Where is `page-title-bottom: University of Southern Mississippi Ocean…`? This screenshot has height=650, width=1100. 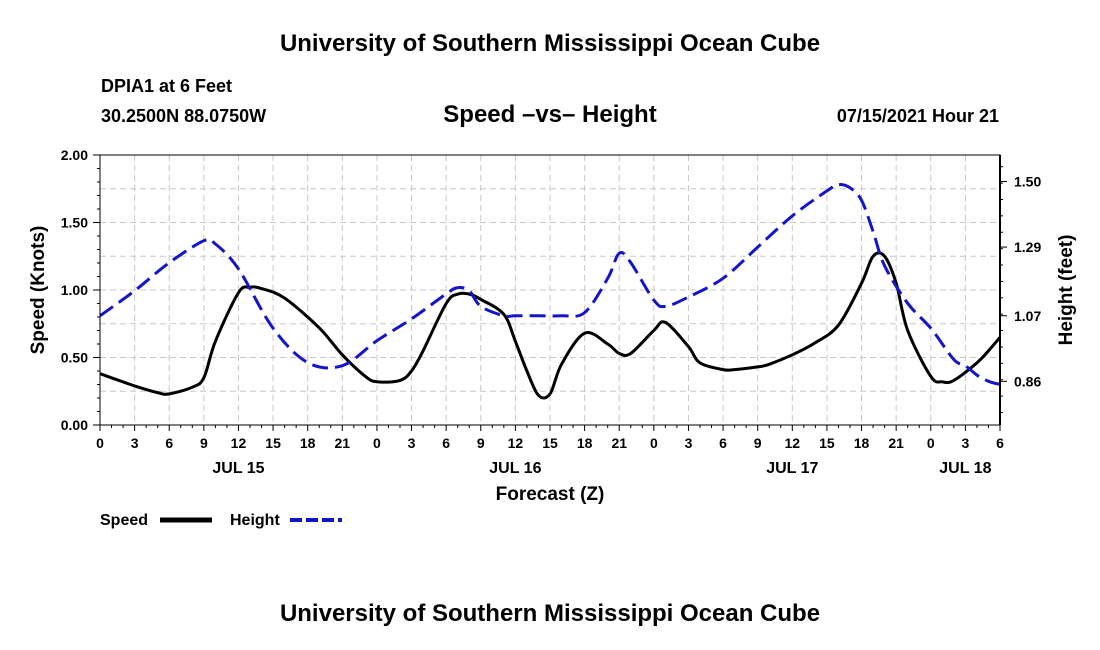 page-title-bottom: University of Southern Mississippi Ocean… is located at coordinates (550, 613).